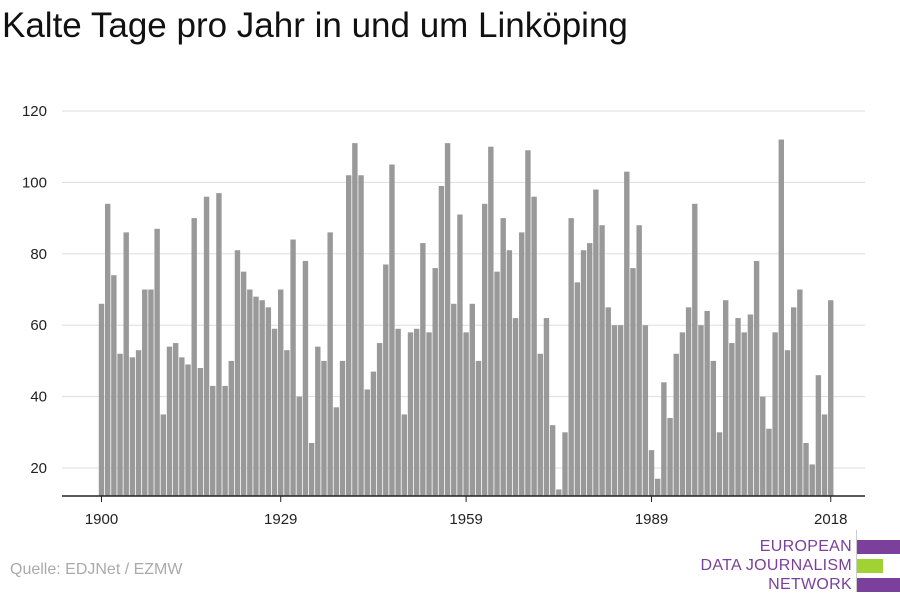 The width and height of the screenshot is (900, 600). Describe the element at coordinates (878, 547) in the screenshot. I see `logo-bar-purple-top` at that location.